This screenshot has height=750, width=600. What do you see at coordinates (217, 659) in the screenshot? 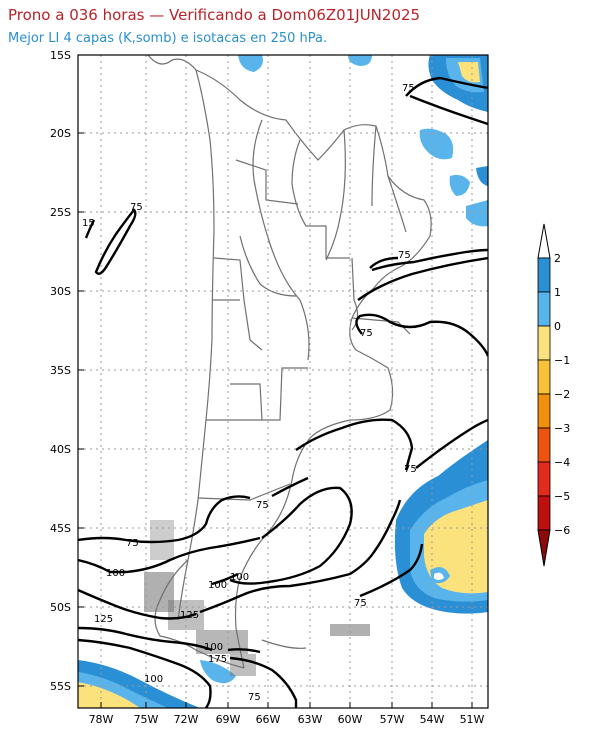
I see `isotach-label: 175` at bounding box center [217, 659].